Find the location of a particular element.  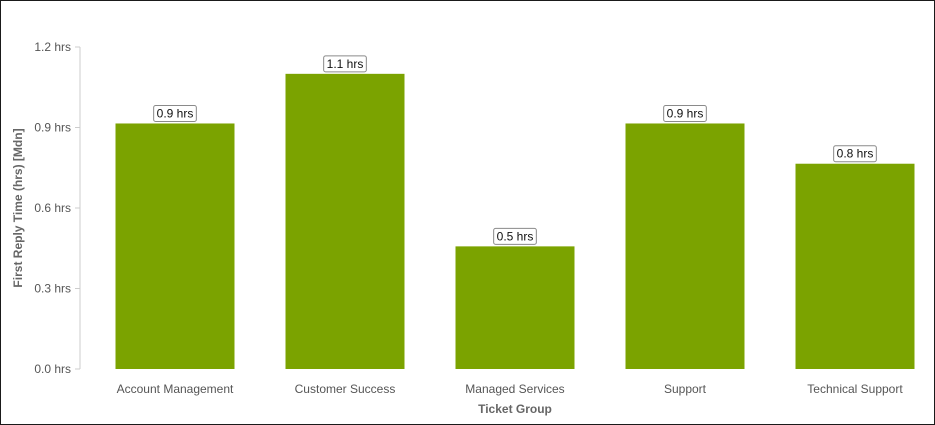

x-tick-label: Managed Services is located at coordinates (514, 389).